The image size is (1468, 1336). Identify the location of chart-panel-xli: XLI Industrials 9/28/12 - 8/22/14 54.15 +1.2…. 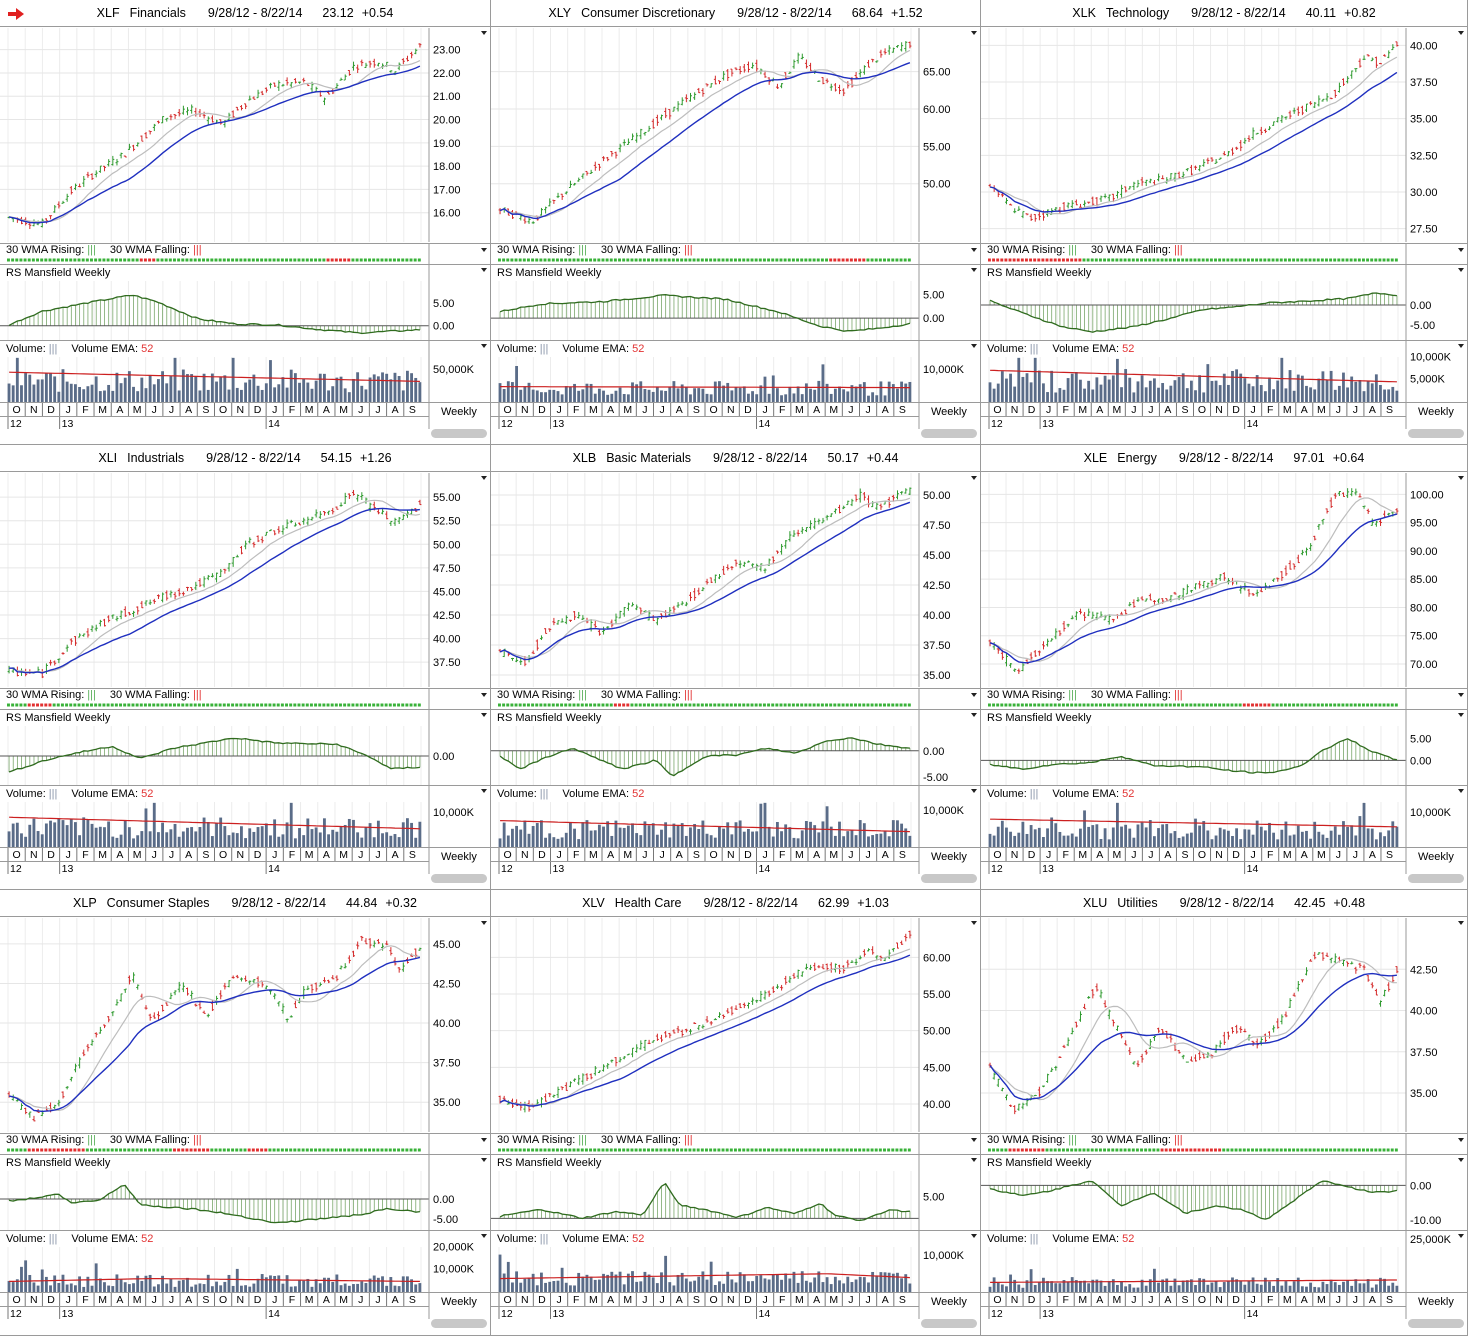
(245, 667).